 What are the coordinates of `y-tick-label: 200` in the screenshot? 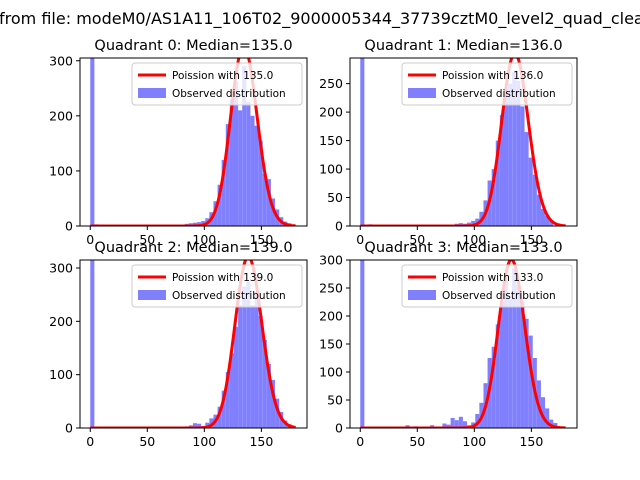 It's located at (61, 115).